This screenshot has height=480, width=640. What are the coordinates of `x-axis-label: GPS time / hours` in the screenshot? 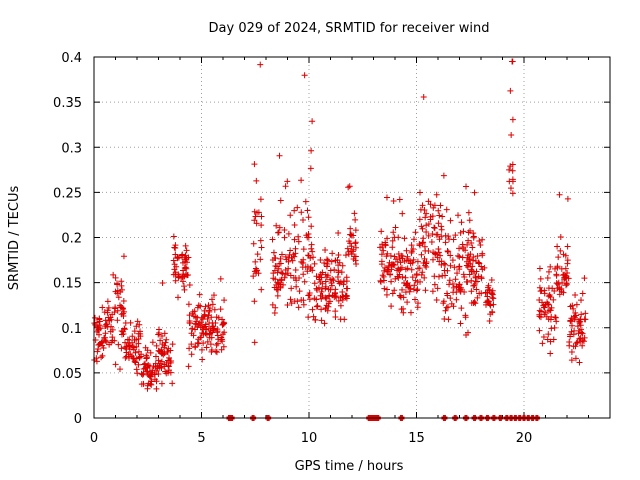 It's located at (349, 466).